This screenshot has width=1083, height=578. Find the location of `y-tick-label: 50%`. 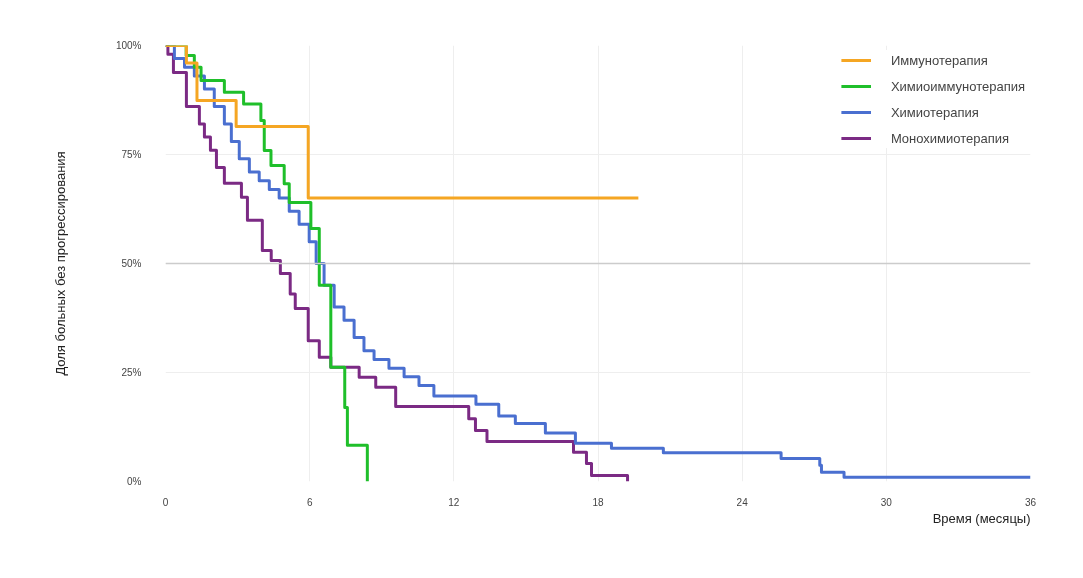

y-tick-label: 50% is located at coordinates (131, 263).